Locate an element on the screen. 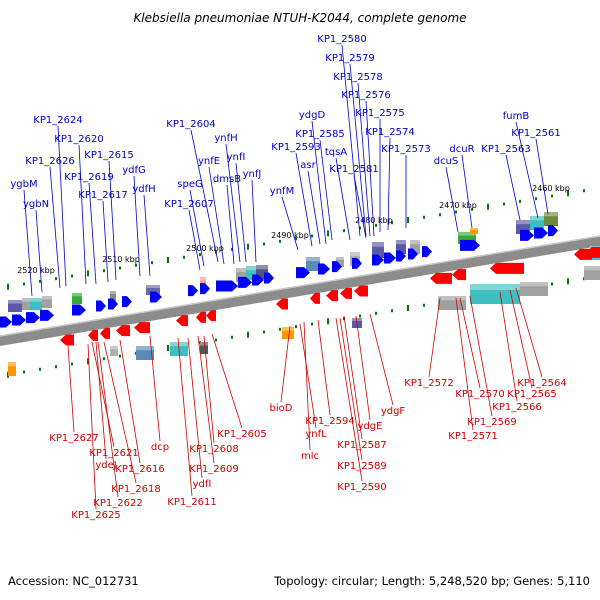  gene-label-ynfH: ynfH is located at coordinates (225, 138).